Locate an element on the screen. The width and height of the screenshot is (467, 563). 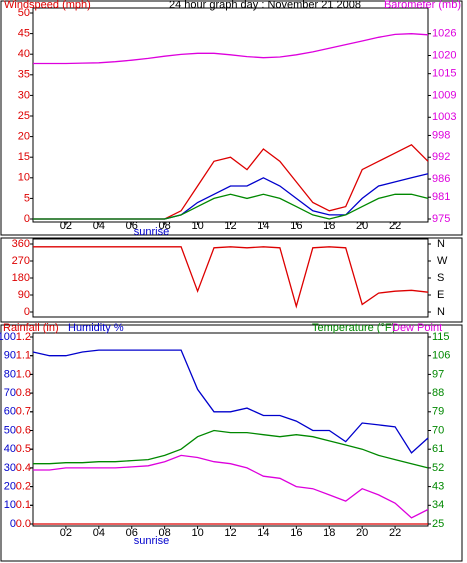
y2-tick-label: 79 is located at coordinates (438, 412).